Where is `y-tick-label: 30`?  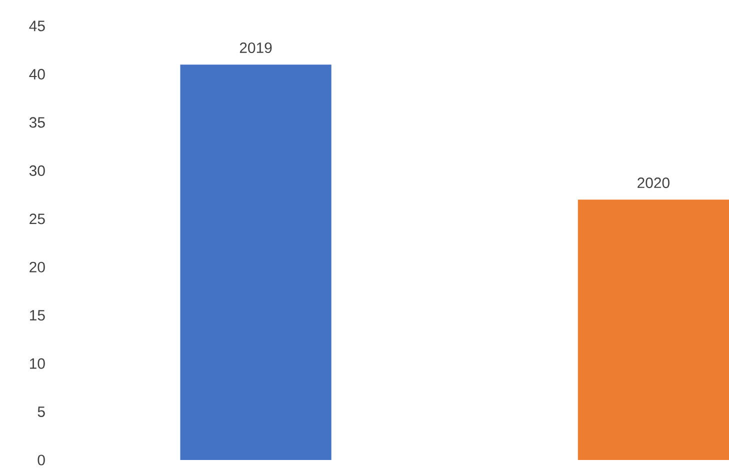
y-tick-label: 30 is located at coordinates (37, 170).